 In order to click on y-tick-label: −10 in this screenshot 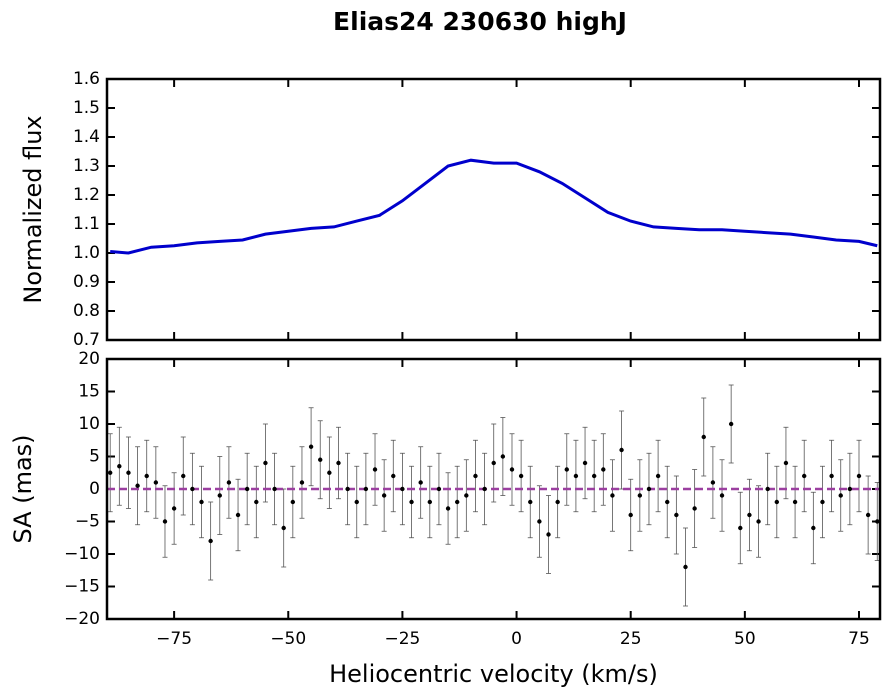, I will do `click(82, 554)`.